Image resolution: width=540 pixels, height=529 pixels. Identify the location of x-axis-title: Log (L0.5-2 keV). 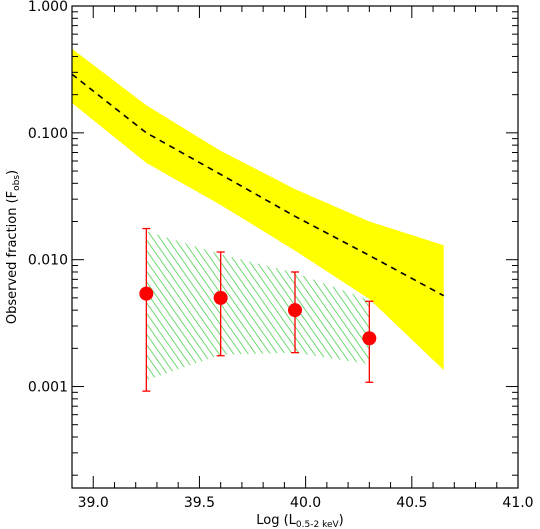
(299, 521).